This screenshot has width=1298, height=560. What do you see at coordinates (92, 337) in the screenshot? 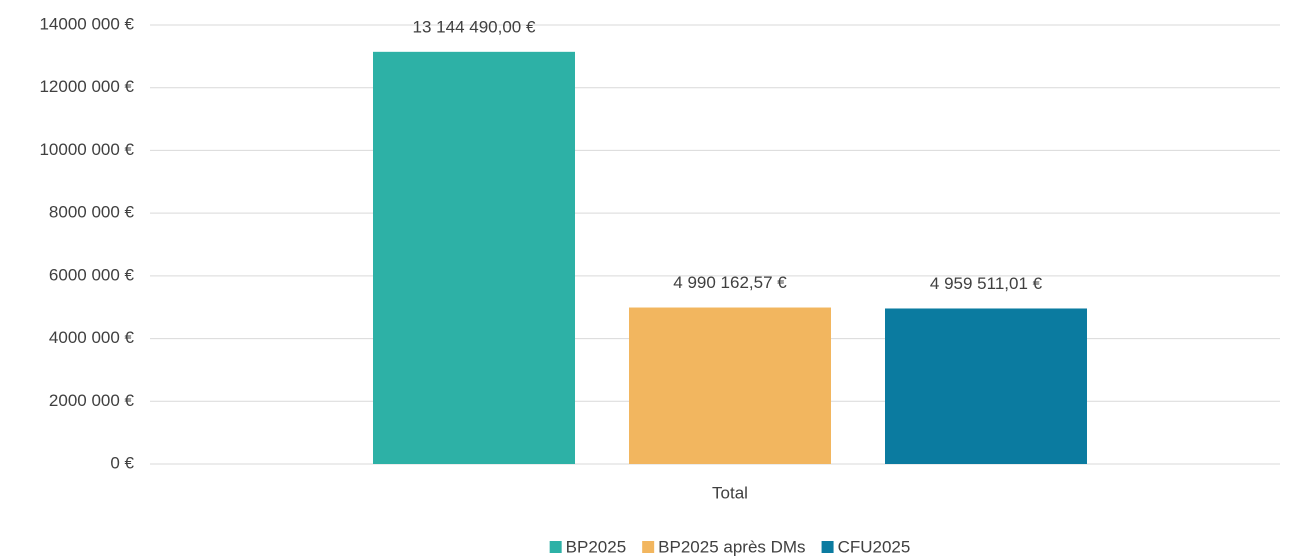
I see `y-tick-label: 4000 000 €` at bounding box center [92, 337].